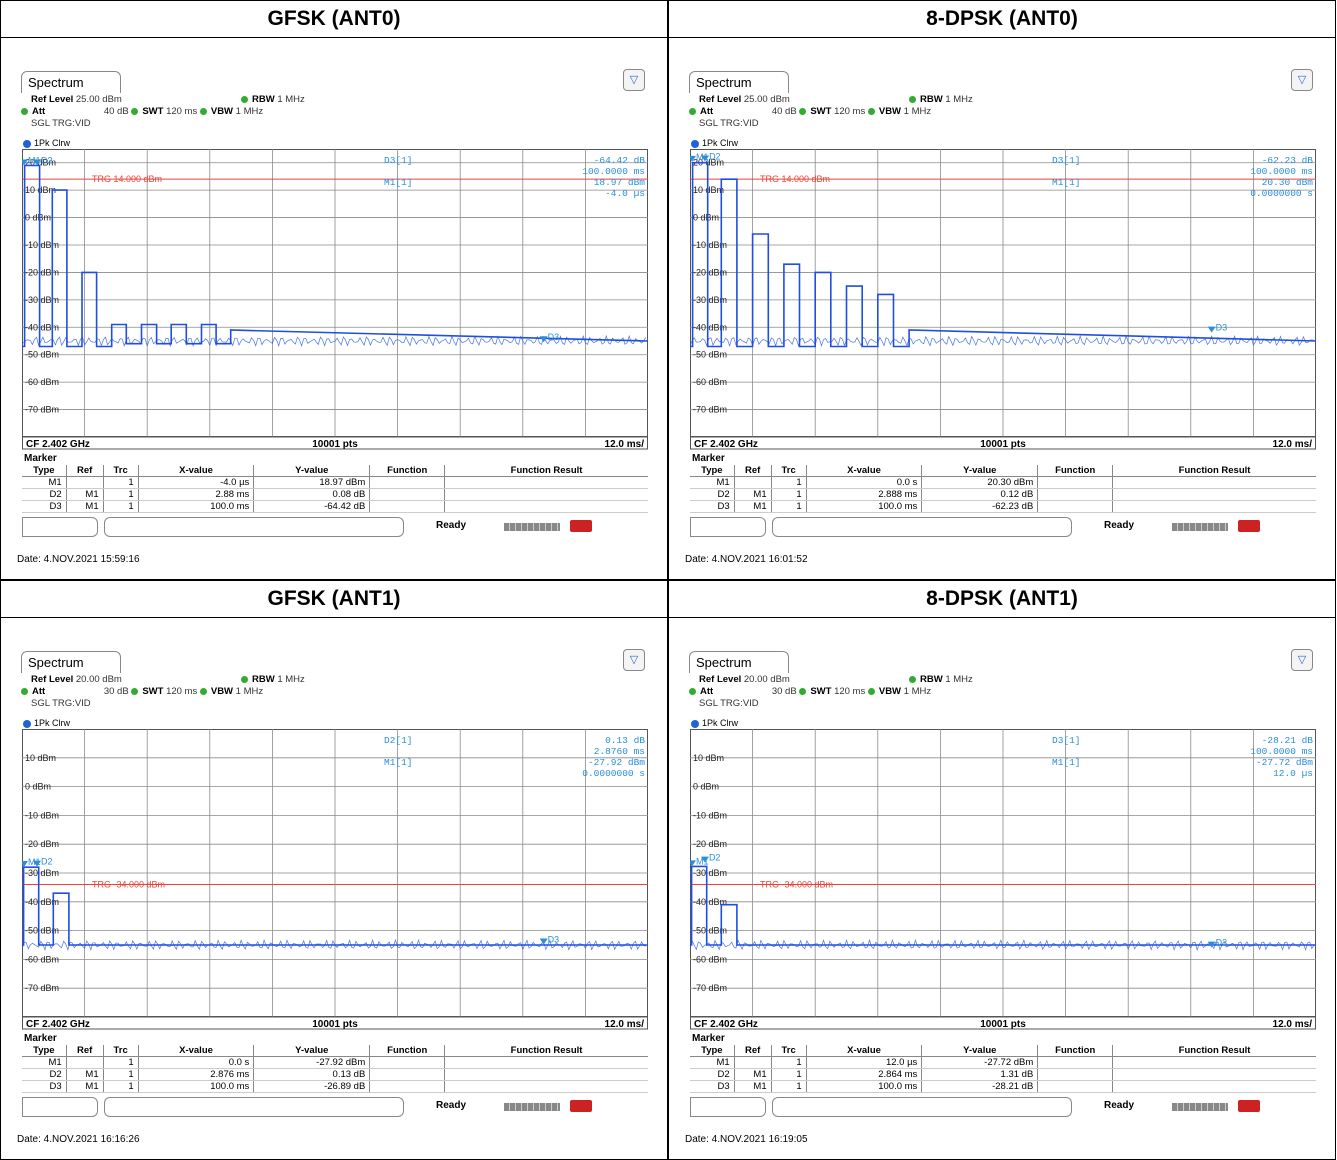  I want to click on marker-table-row: D2 M1 1 2.888 ms 0.12 dB, so click(1003, 494).